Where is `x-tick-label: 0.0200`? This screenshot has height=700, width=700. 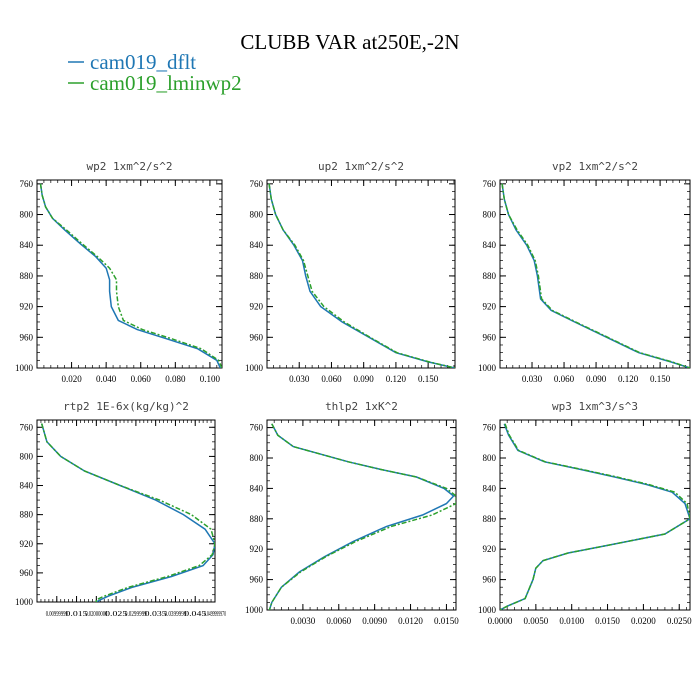 x-tick-label: 0.0200 is located at coordinates (643, 621).